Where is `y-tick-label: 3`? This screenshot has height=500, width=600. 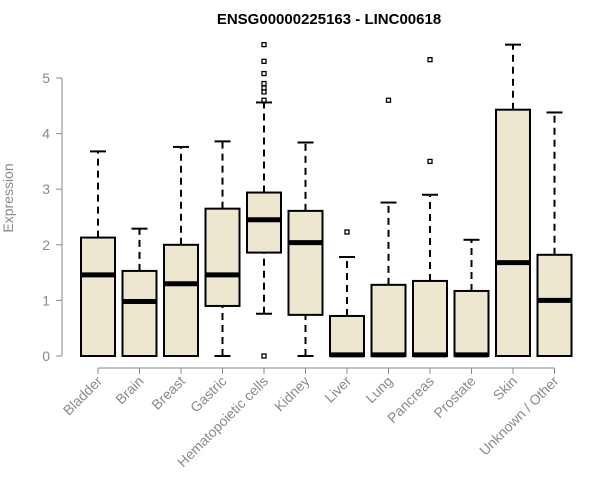
y-tick-label: 3 is located at coordinates (46, 189).